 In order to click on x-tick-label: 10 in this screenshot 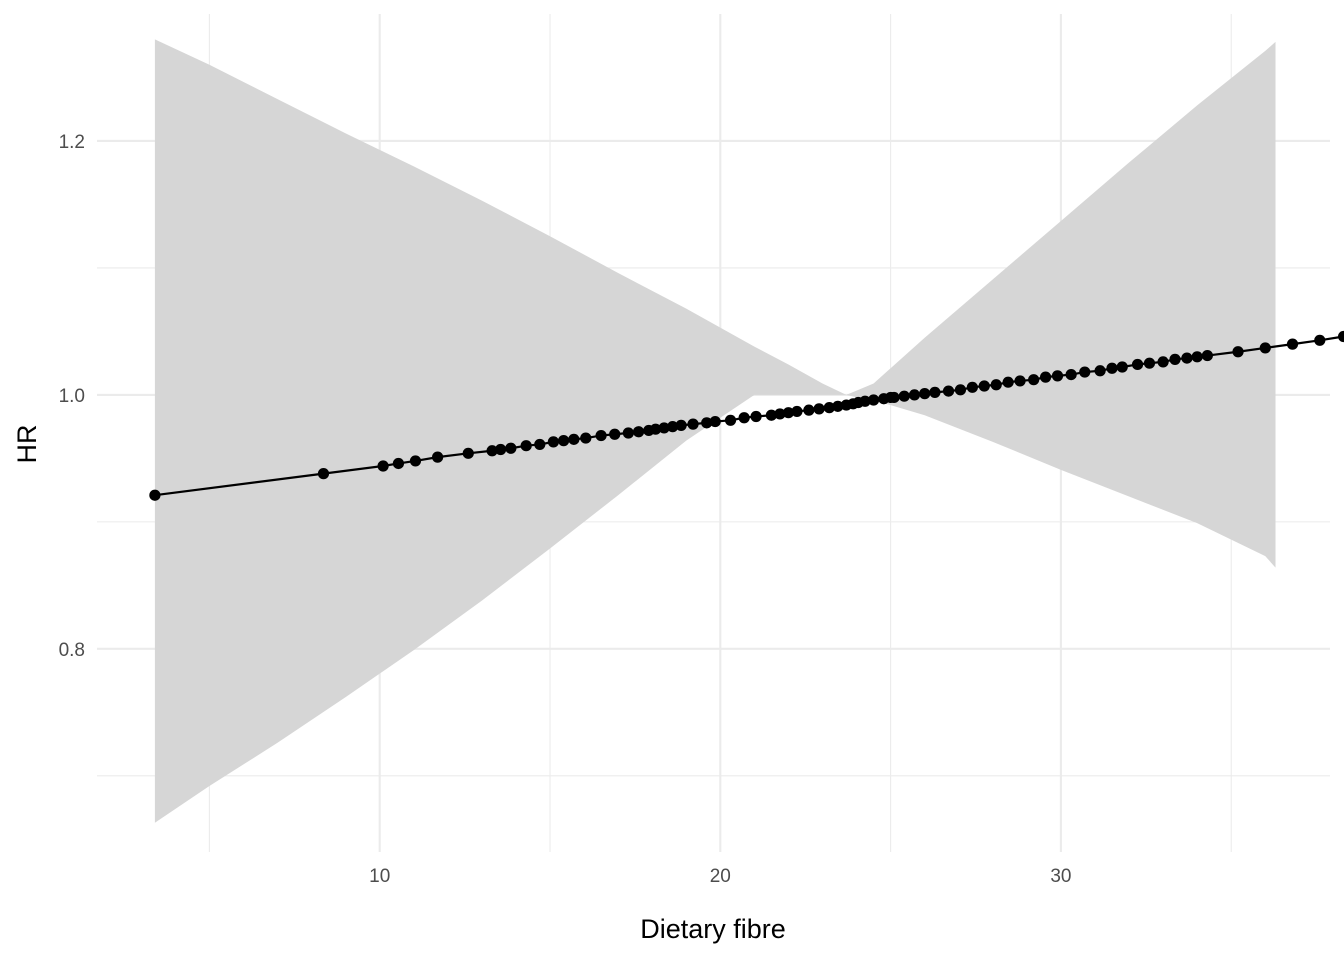, I will do `click(379, 876)`.